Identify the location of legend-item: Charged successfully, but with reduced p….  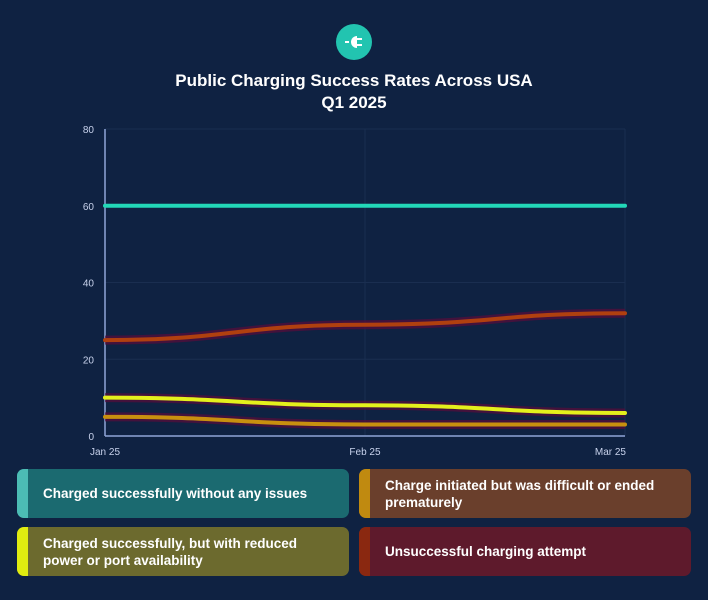
(183, 551).